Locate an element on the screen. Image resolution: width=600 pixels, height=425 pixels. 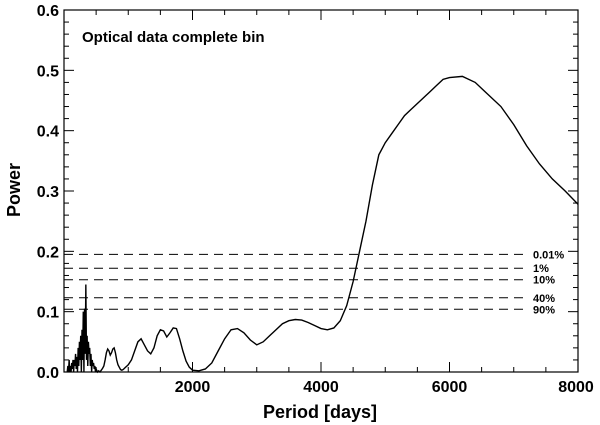
y-axis-label: Power is located at coordinates (14, 190).